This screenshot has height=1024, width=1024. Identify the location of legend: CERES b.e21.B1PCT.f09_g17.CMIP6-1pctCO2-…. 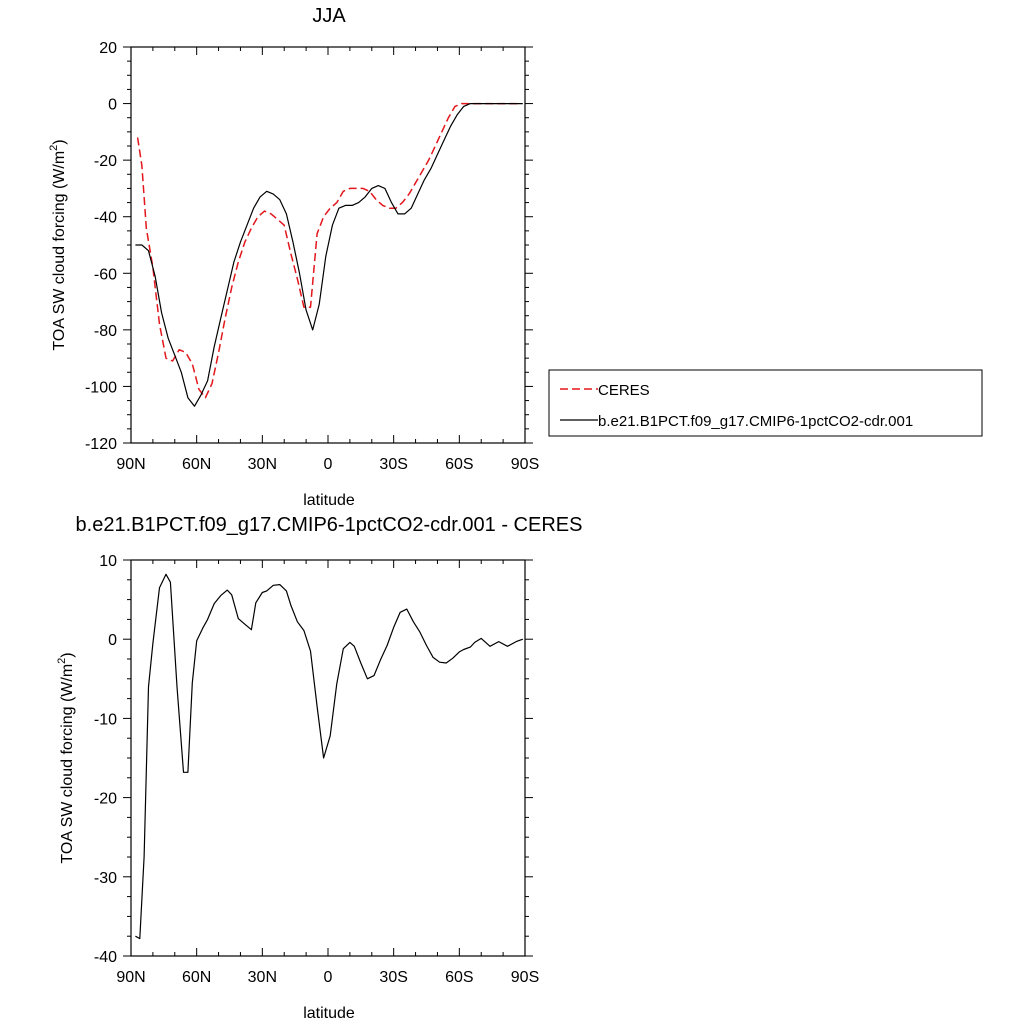
(765, 403).